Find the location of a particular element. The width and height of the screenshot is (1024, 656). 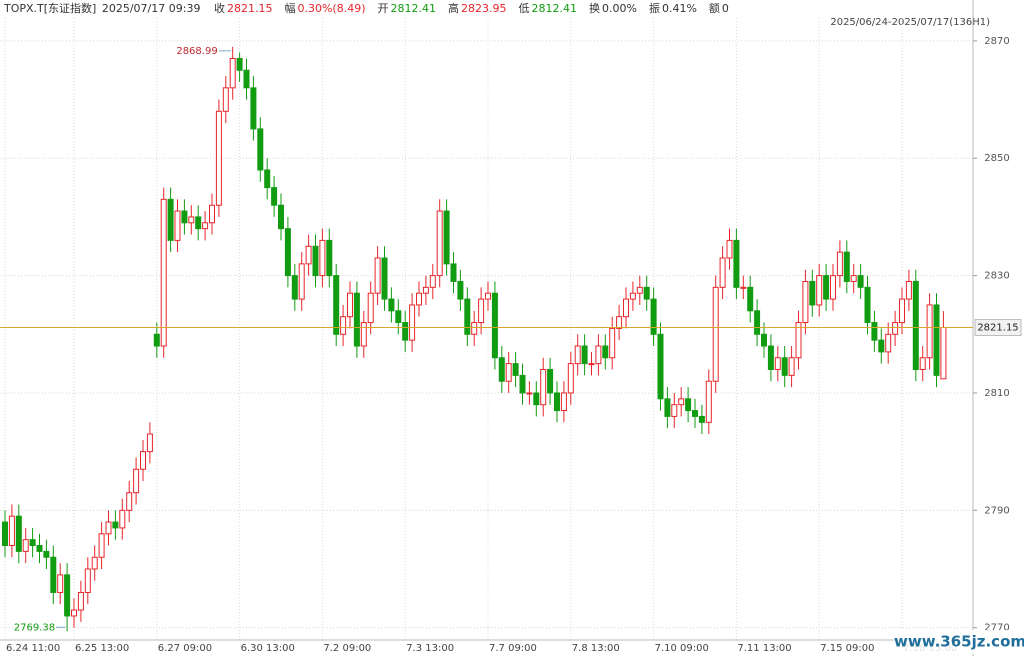

header-value: 0.30%(8.49) is located at coordinates (331, 8).